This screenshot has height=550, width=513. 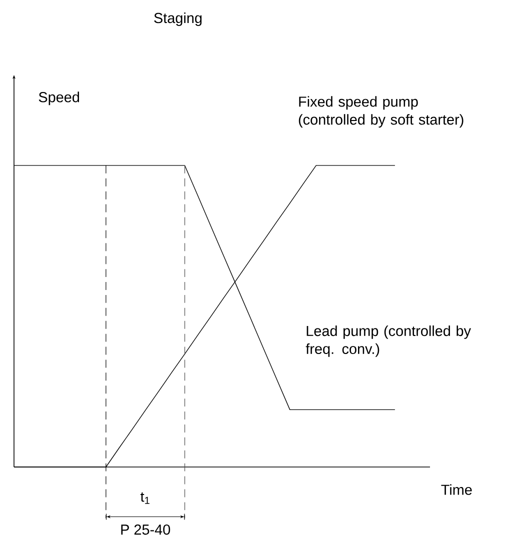 I want to click on text: Fixed speed pump (controlled by soft starter), so click(x=381, y=112).